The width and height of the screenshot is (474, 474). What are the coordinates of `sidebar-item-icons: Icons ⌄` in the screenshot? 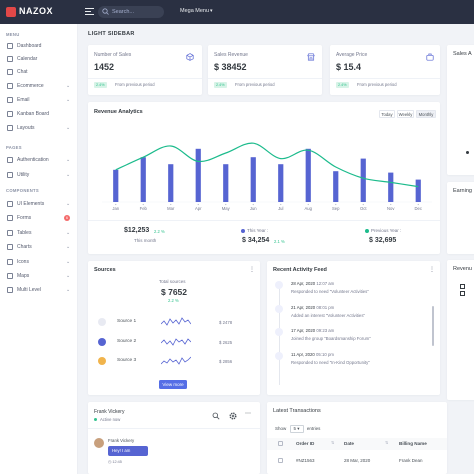 It's located at (39, 262).